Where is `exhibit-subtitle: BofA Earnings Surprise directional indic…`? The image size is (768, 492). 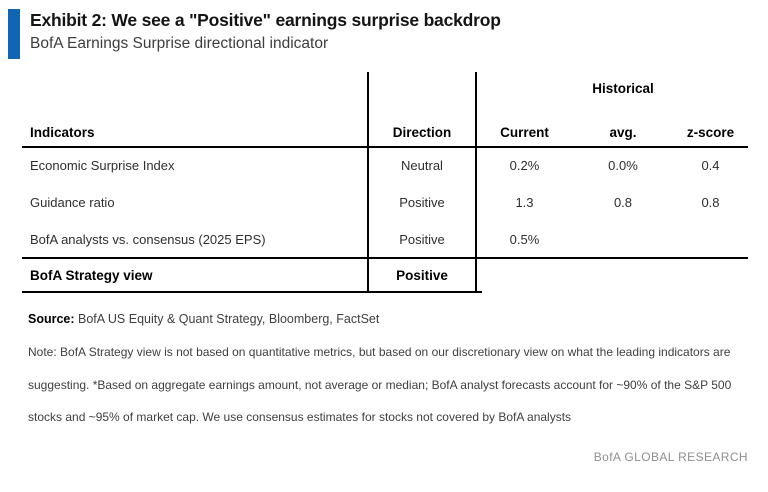 exhibit-subtitle: BofA Earnings Surprise directional indic… is located at coordinates (179, 43).